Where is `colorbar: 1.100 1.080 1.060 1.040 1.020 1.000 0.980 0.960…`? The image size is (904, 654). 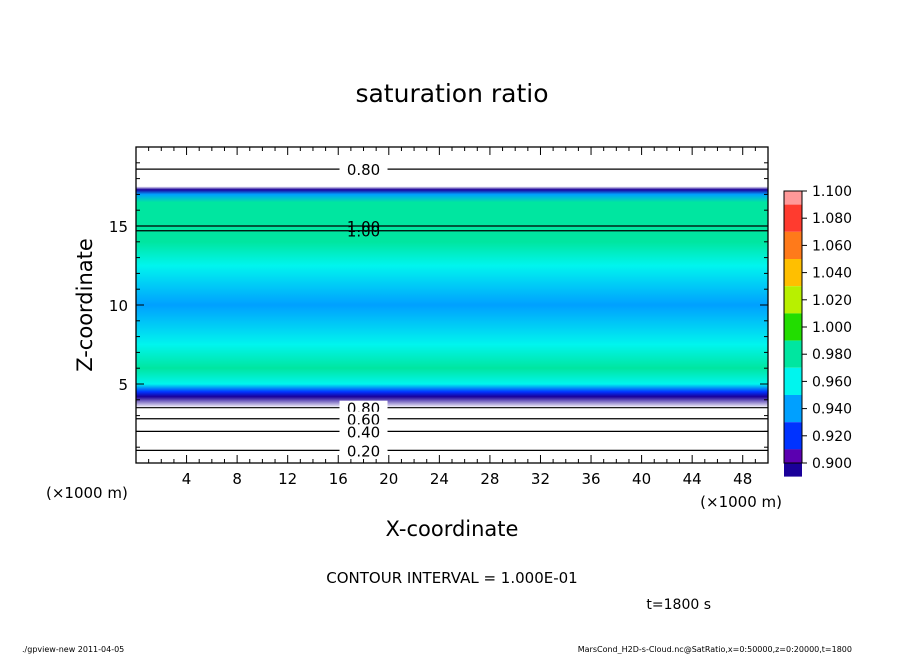
colorbar: 1.100 1.080 1.060 1.040 1.020 1.000 0.980 0.960… is located at coordinates (817, 330).